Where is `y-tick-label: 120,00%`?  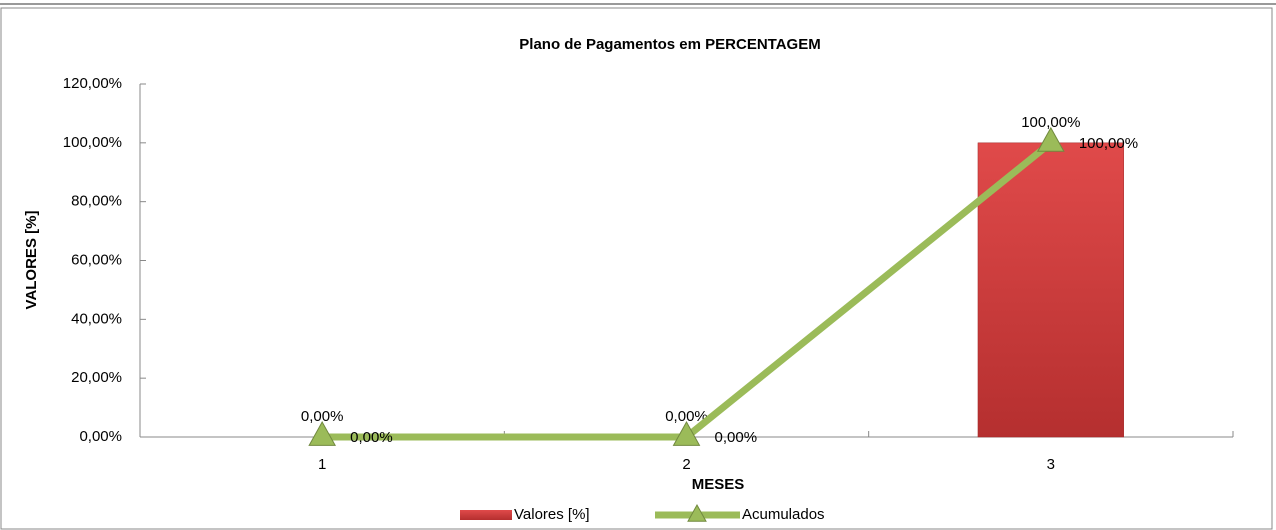 y-tick-label: 120,00% is located at coordinates (92, 83).